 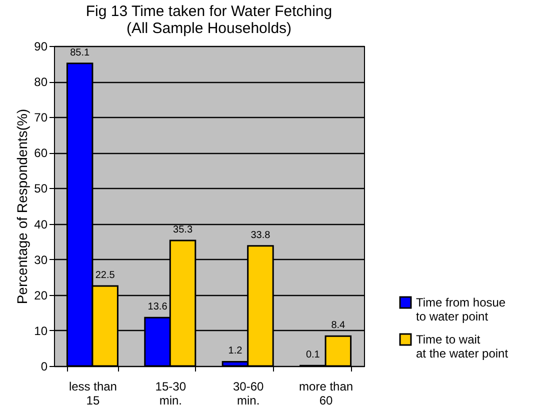 What do you see at coordinates (41, 224) in the screenshot?
I see `y-tick-label: 40` at bounding box center [41, 224].